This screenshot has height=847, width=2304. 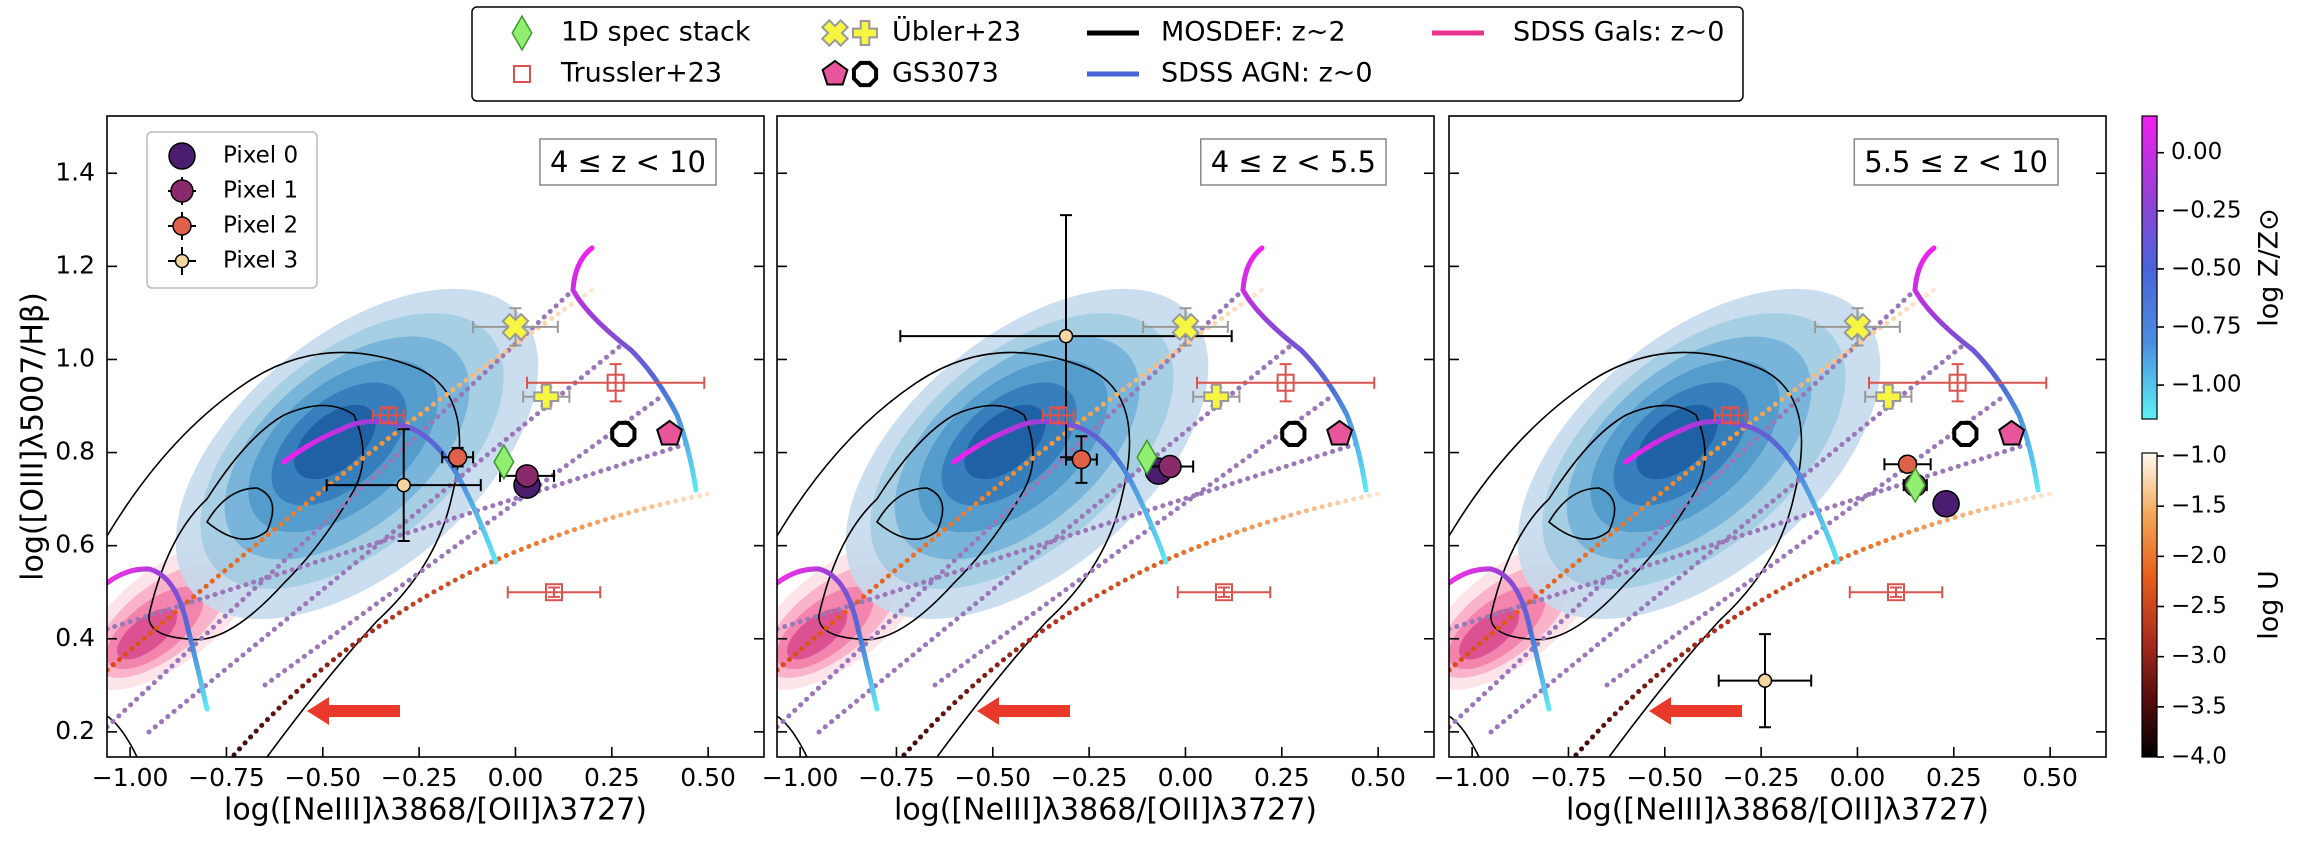 I want to click on x-tick-label: 0.00, so click(x=516, y=777).